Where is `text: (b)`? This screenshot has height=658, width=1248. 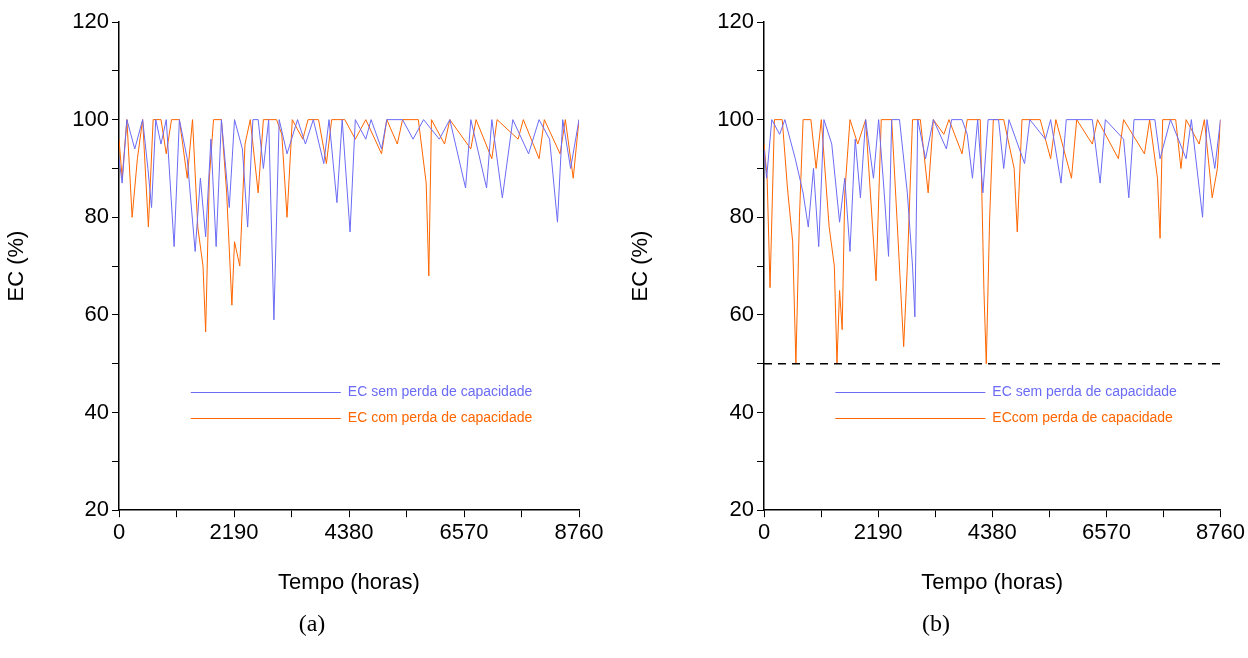
text: (b) is located at coordinates (936, 623).